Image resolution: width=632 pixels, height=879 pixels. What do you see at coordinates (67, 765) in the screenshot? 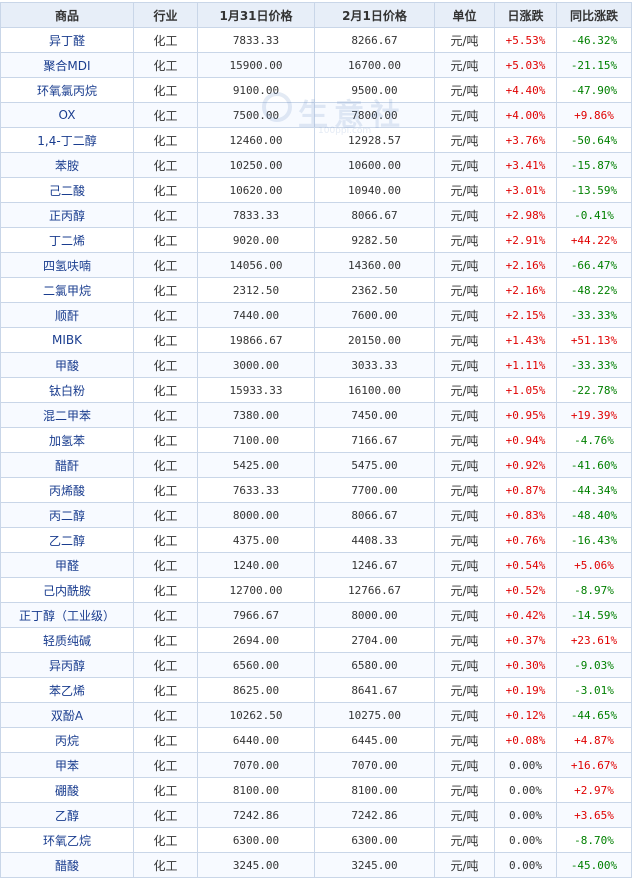
I see `product-name-link: 甲苯` at bounding box center [67, 765].